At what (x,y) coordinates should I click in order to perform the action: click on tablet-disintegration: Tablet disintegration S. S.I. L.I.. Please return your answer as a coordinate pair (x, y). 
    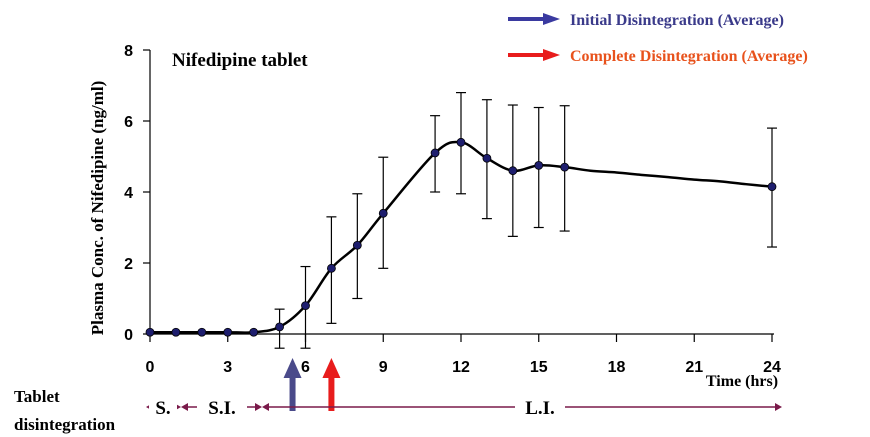
    Looking at the image, I should click on (398, 410).